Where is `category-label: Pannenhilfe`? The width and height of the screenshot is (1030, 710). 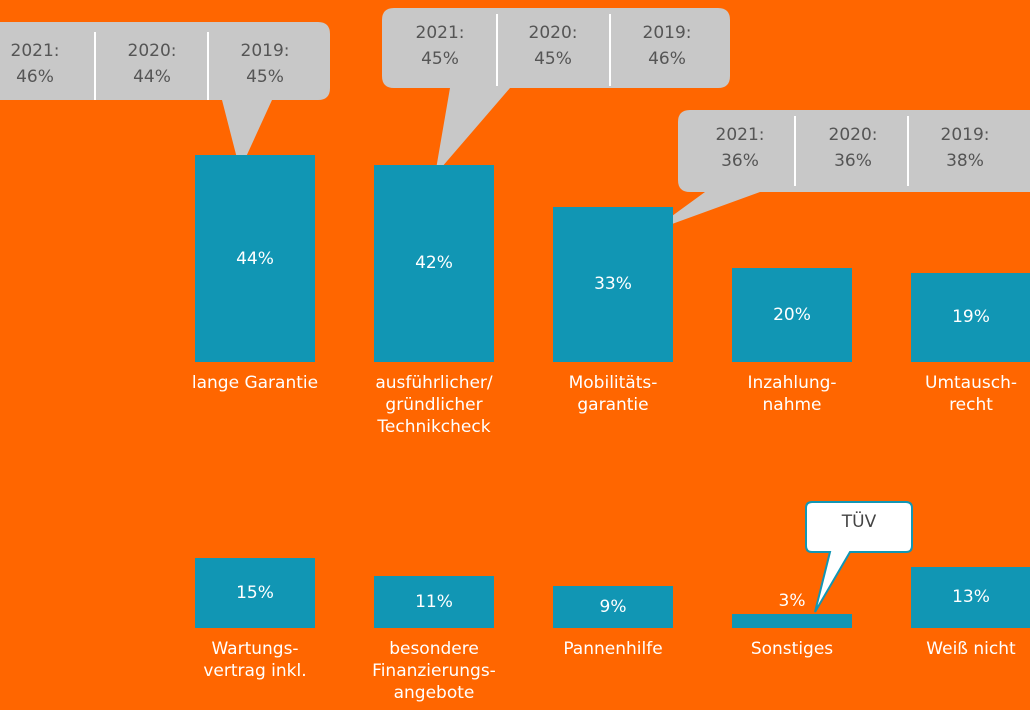
category-label: Pannenhilfe is located at coordinates (613, 649).